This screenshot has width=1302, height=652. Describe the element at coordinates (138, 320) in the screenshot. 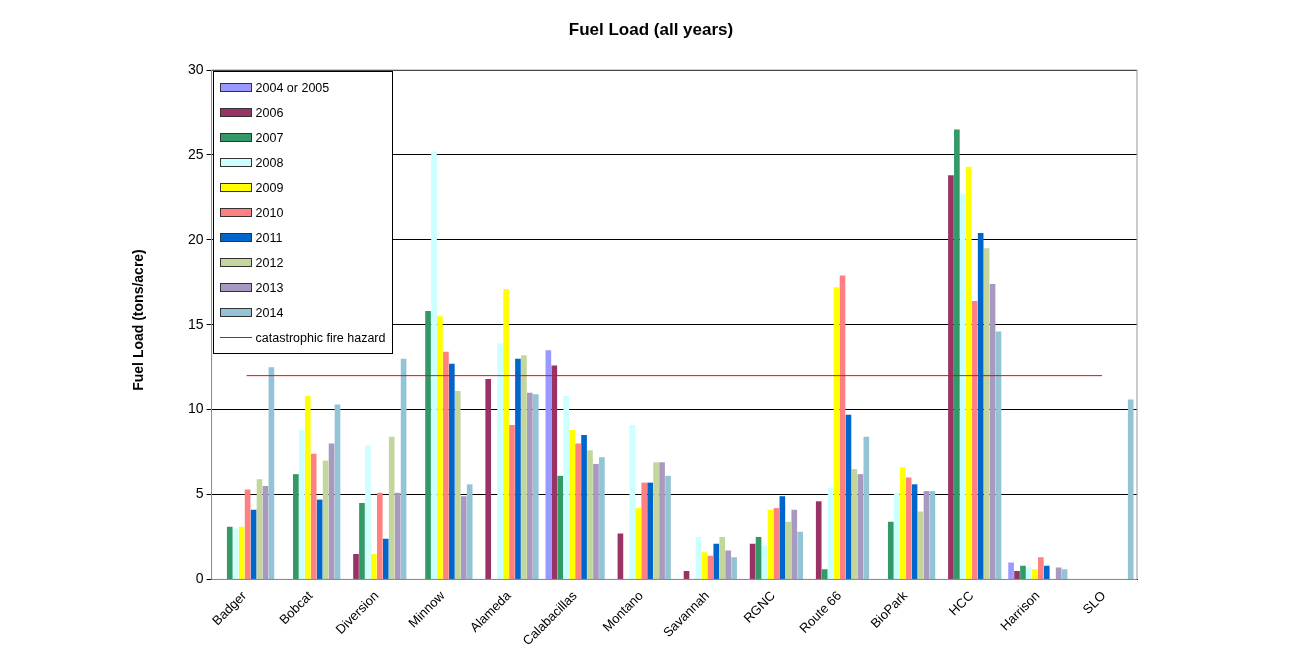

I see `y-axis-title: Fuel Load (tons/acre)` at that location.